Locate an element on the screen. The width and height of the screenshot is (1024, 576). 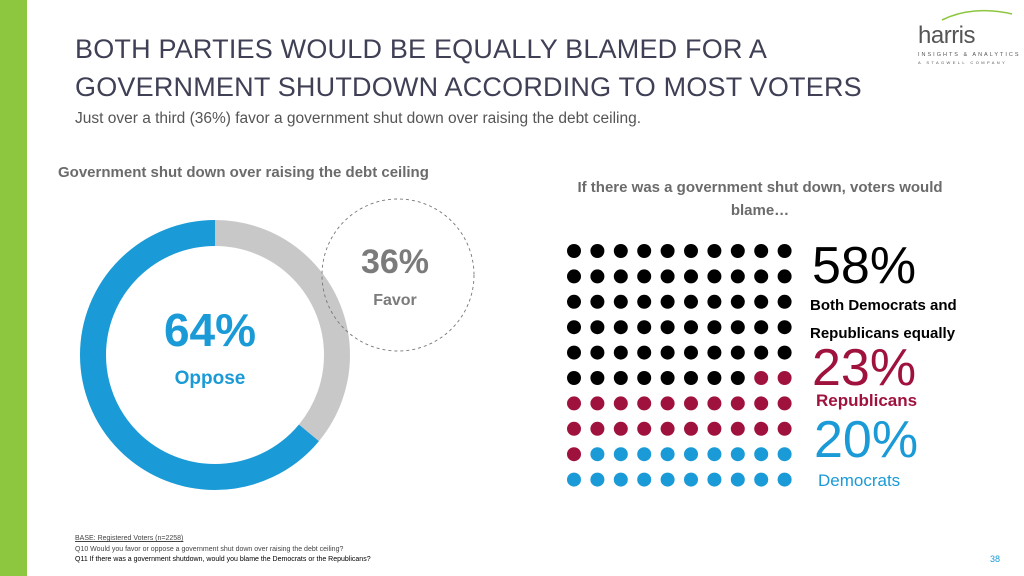
favor-callout-circle is located at coordinates (398, 275).